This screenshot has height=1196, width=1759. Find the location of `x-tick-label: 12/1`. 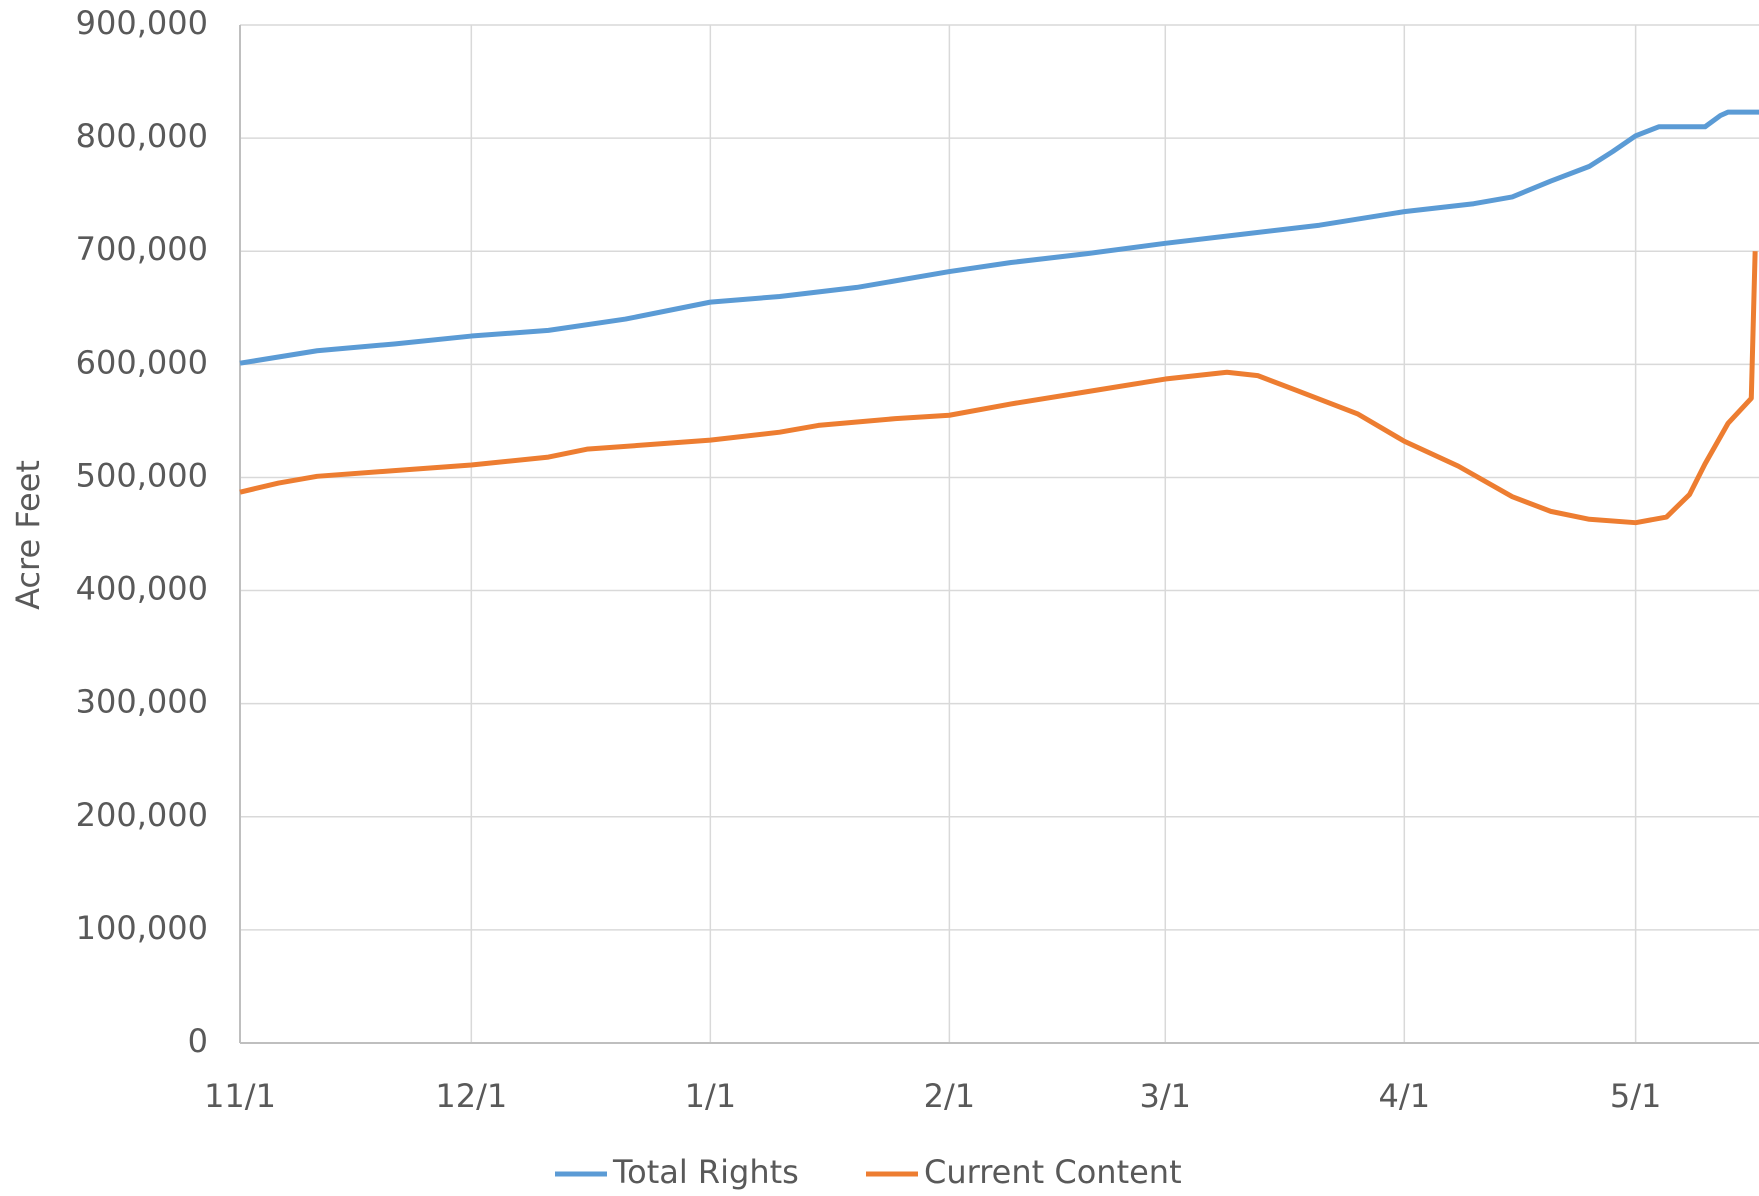

x-tick-label: 12/1 is located at coordinates (471, 1096).